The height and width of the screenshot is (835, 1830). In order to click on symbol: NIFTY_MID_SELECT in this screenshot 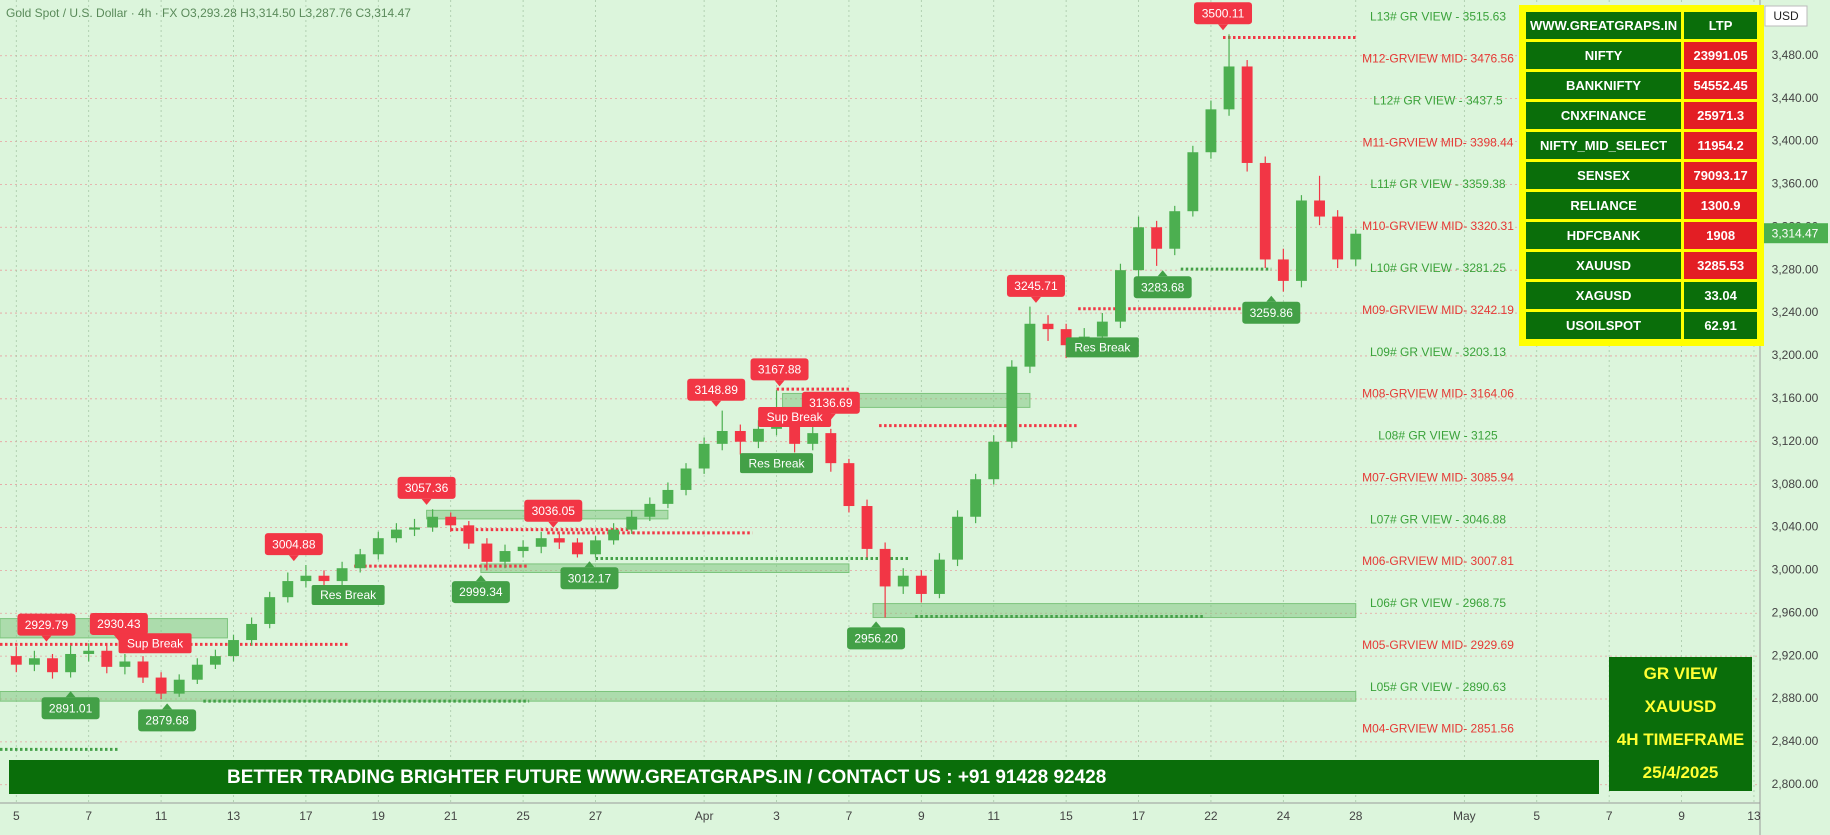, I will do `click(1604, 145)`.